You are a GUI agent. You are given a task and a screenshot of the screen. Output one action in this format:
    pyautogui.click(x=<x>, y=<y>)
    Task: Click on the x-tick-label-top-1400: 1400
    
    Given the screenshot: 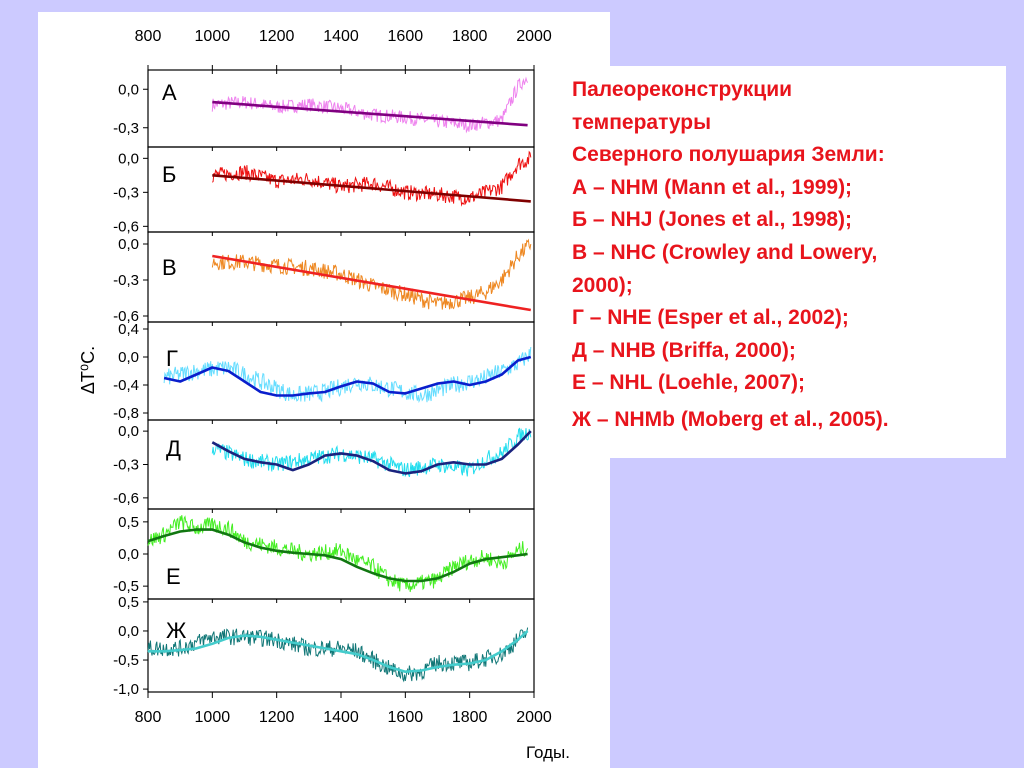 What is the action you would take?
    pyautogui.click(x=341, y=36)
    